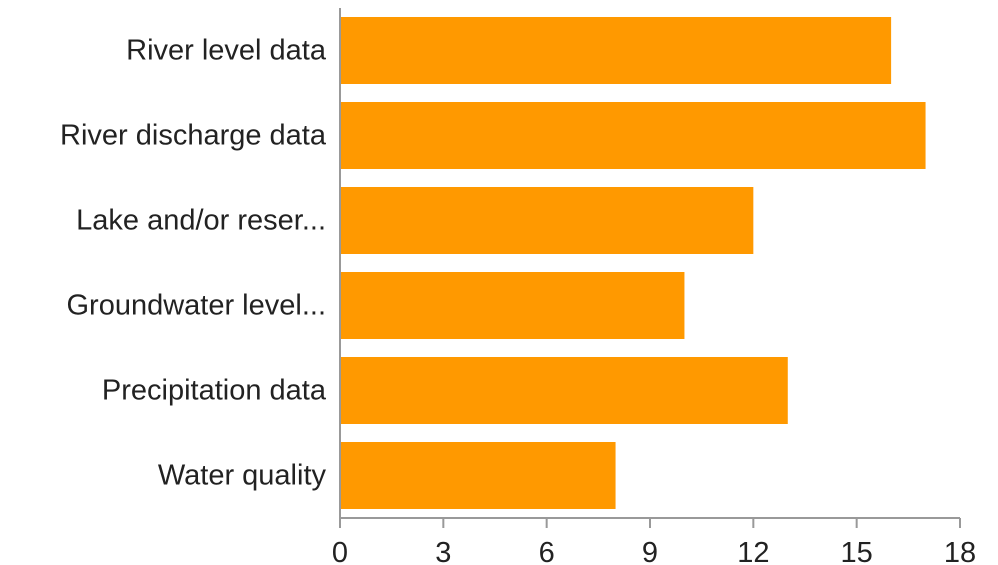 The image size is (998, 565). What do you see at coordinates (242, 476) in the screenshot?
I see `category-label: Water quality` at bounding box center [242, 476].